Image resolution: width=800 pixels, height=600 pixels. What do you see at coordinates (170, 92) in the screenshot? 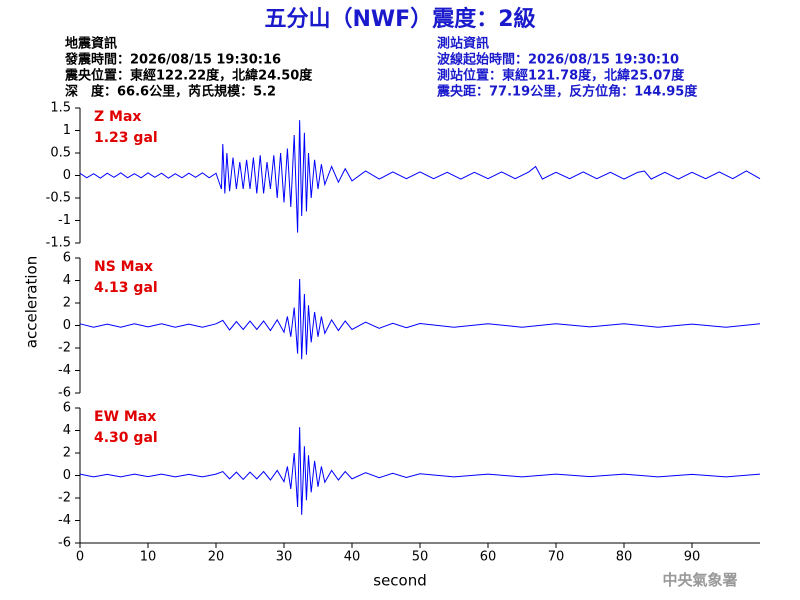
I see `info-line: 深 度：66.6公里，芮氏規模：5.2` at bounding box center [170, 92].